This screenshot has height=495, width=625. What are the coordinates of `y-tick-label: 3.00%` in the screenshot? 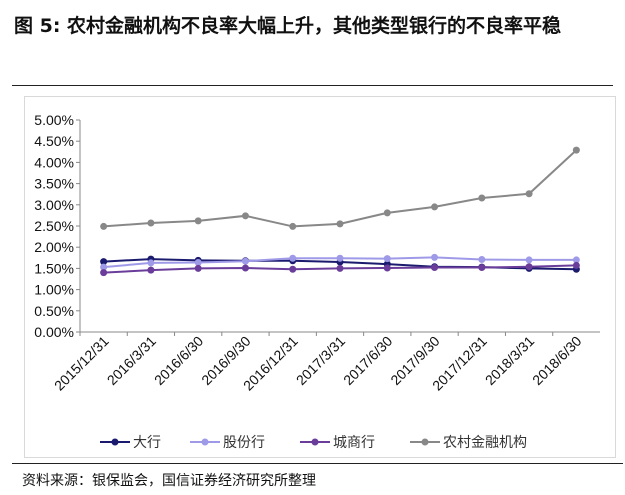 It's located at (54, 205).